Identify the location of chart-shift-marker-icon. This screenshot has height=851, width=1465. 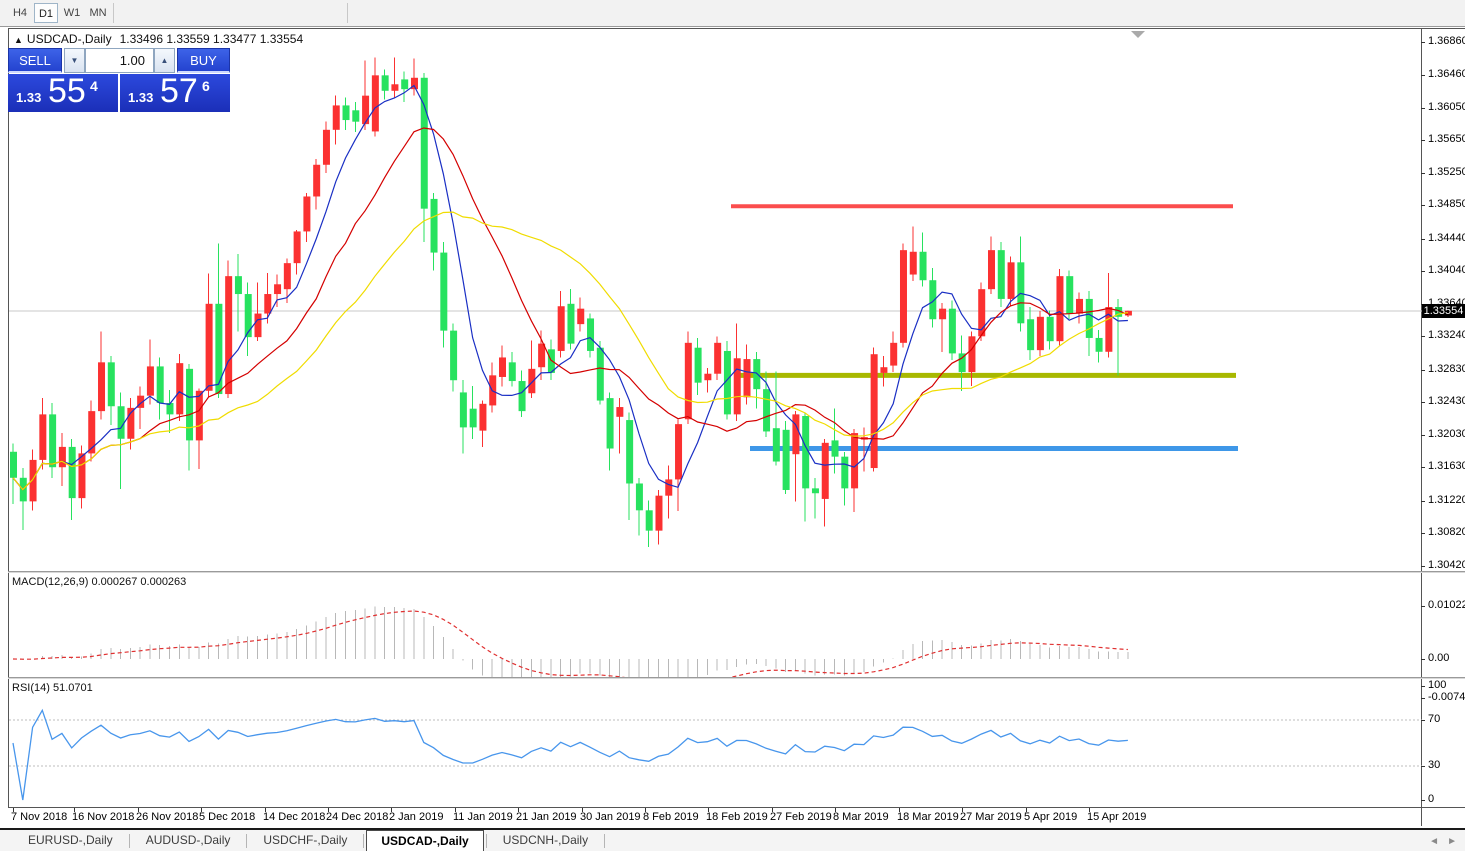
(1138, 34).